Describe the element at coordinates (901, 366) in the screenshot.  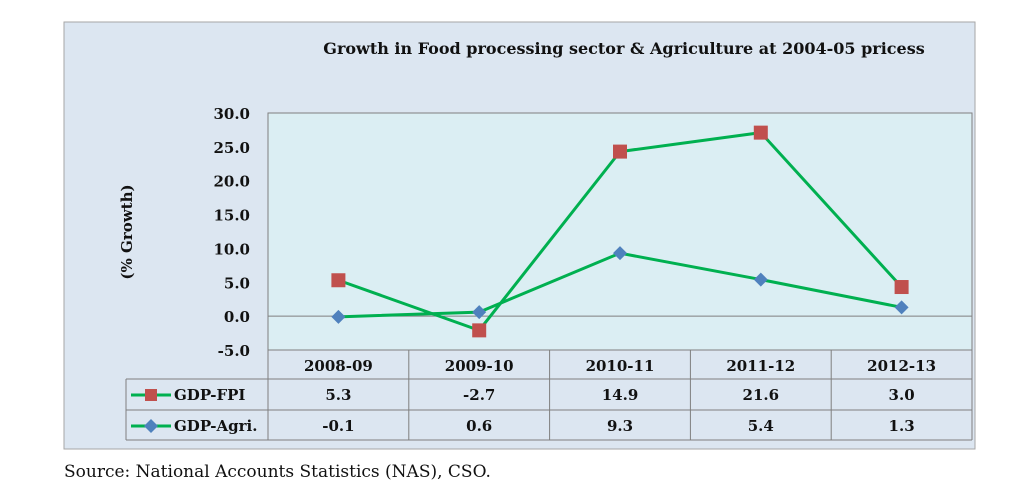
I see `x-category-label: 2012-13` at that location.